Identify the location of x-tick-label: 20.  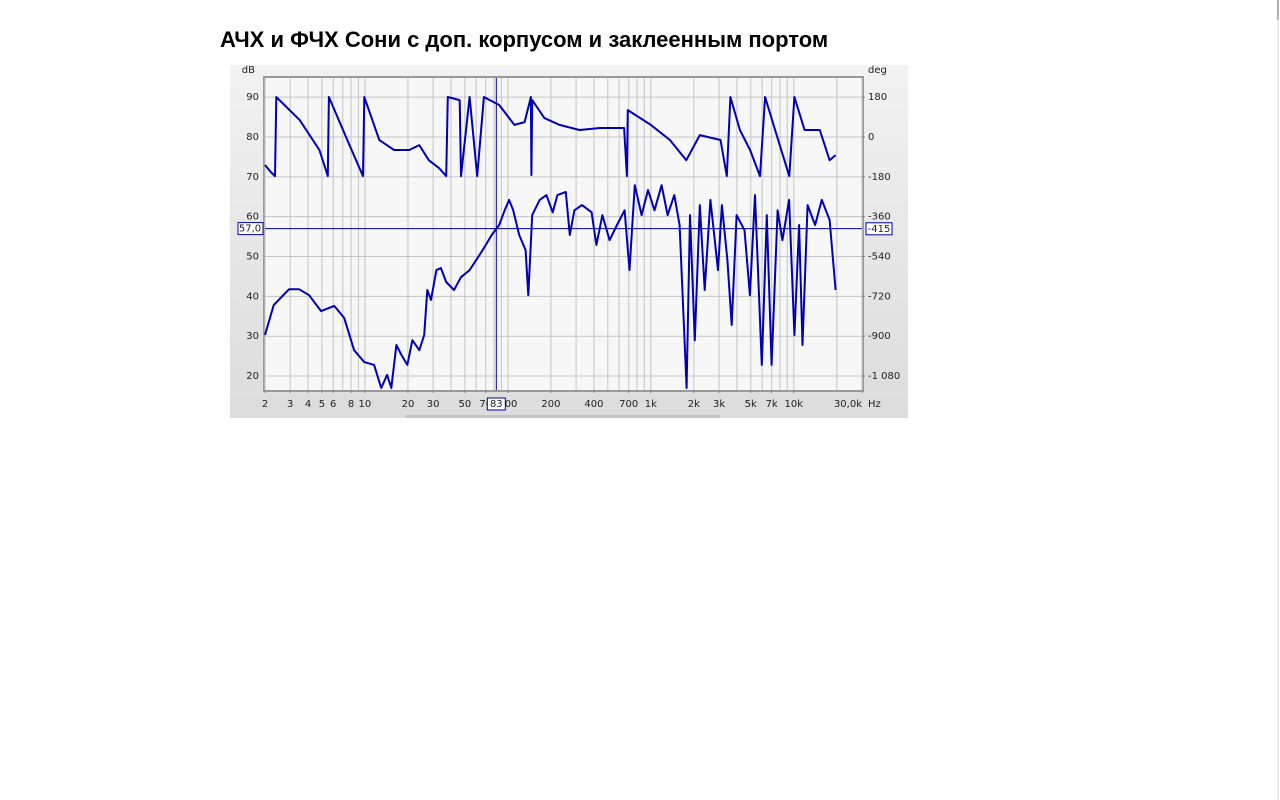
(408, 404).